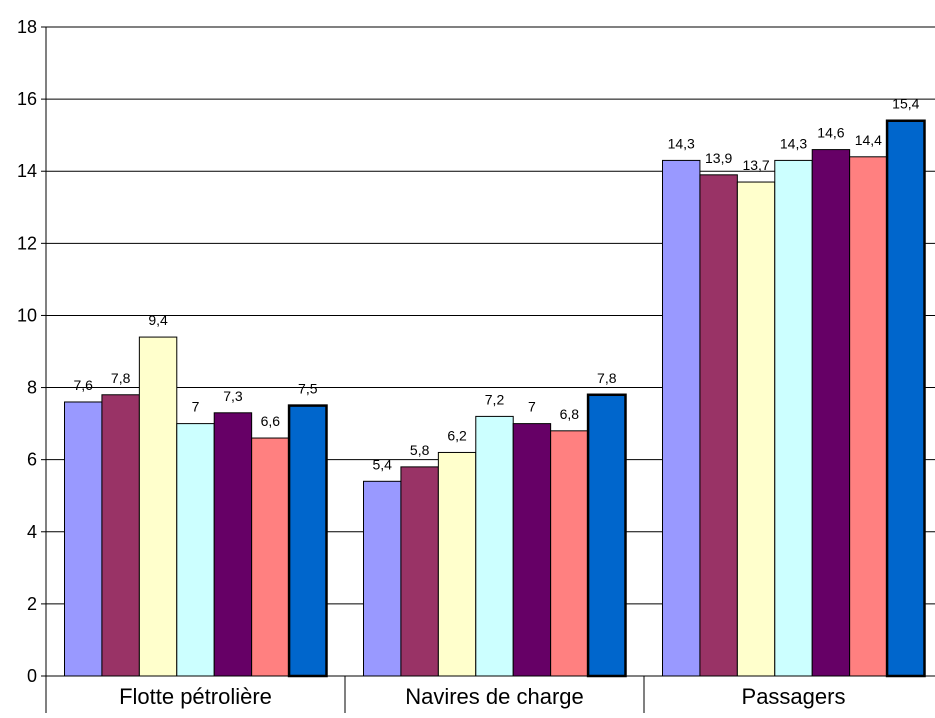  What do you see at coordinates (494, 696) in the screenshot?
I see `category-label: Navires de charge` at bounding box center [494, 696].